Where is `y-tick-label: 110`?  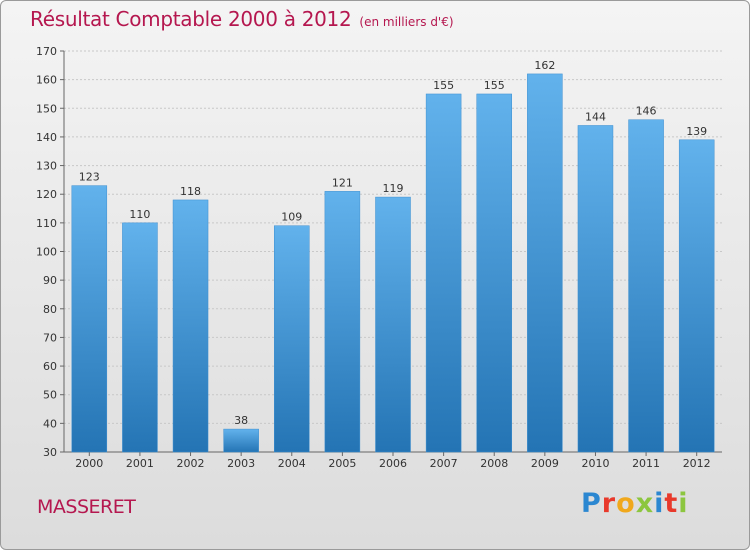
y-tick-label: 110 is located at coordinates (46, 223).